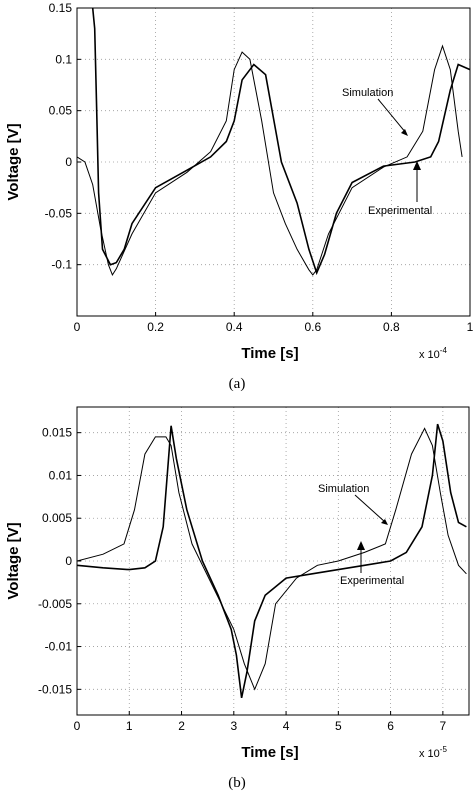 Image resolution: width=474 pixels, height=791 pixels. What do you see at coordinates (443, 726) in the screenshot?
I see `x-tick-label: 7` at bounding box center [443, 726].